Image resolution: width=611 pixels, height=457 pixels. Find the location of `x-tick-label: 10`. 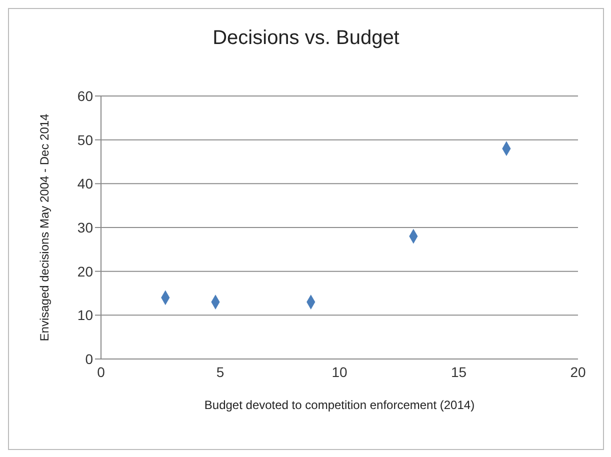

x-tick-label: 10 is located at coordinates (340, 372).